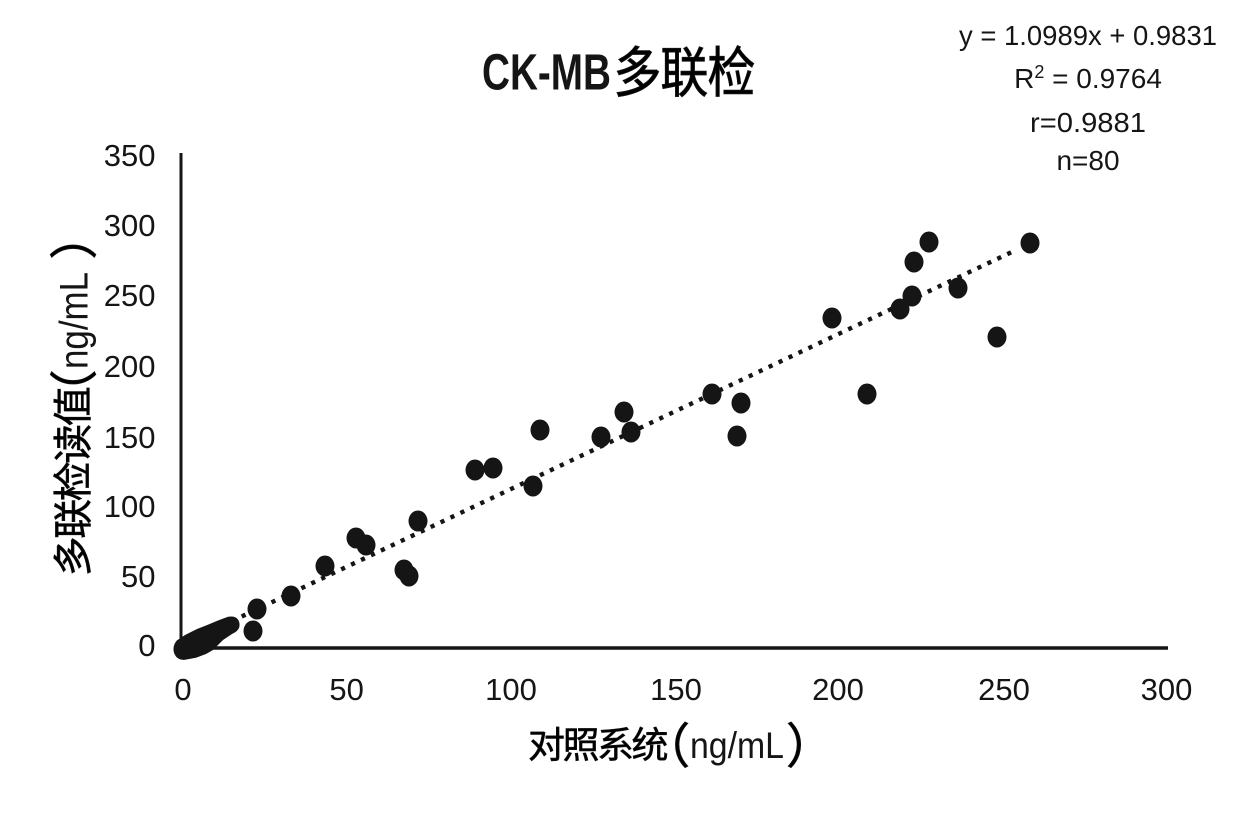  What do you see at coordinates (1087, 160) in the screenshot?
I see `svg-text: n=80` at bounding box center [1087, 160].